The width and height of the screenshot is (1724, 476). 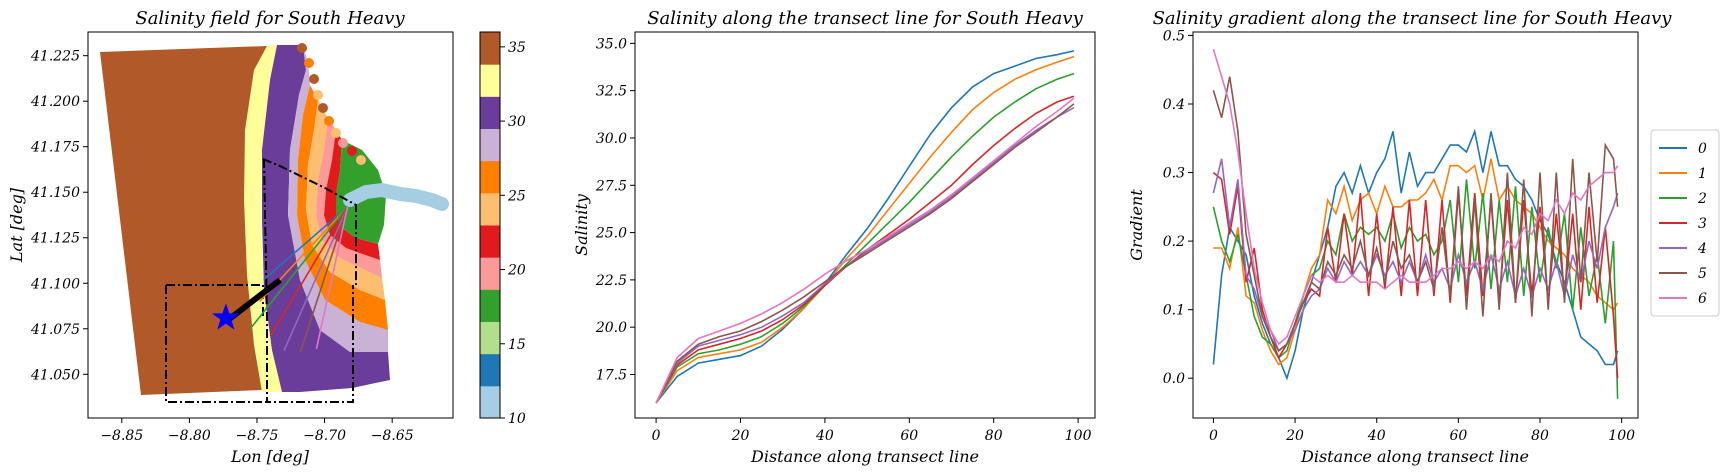 I want to click on field-band-pink, so click(x=349, y=198).